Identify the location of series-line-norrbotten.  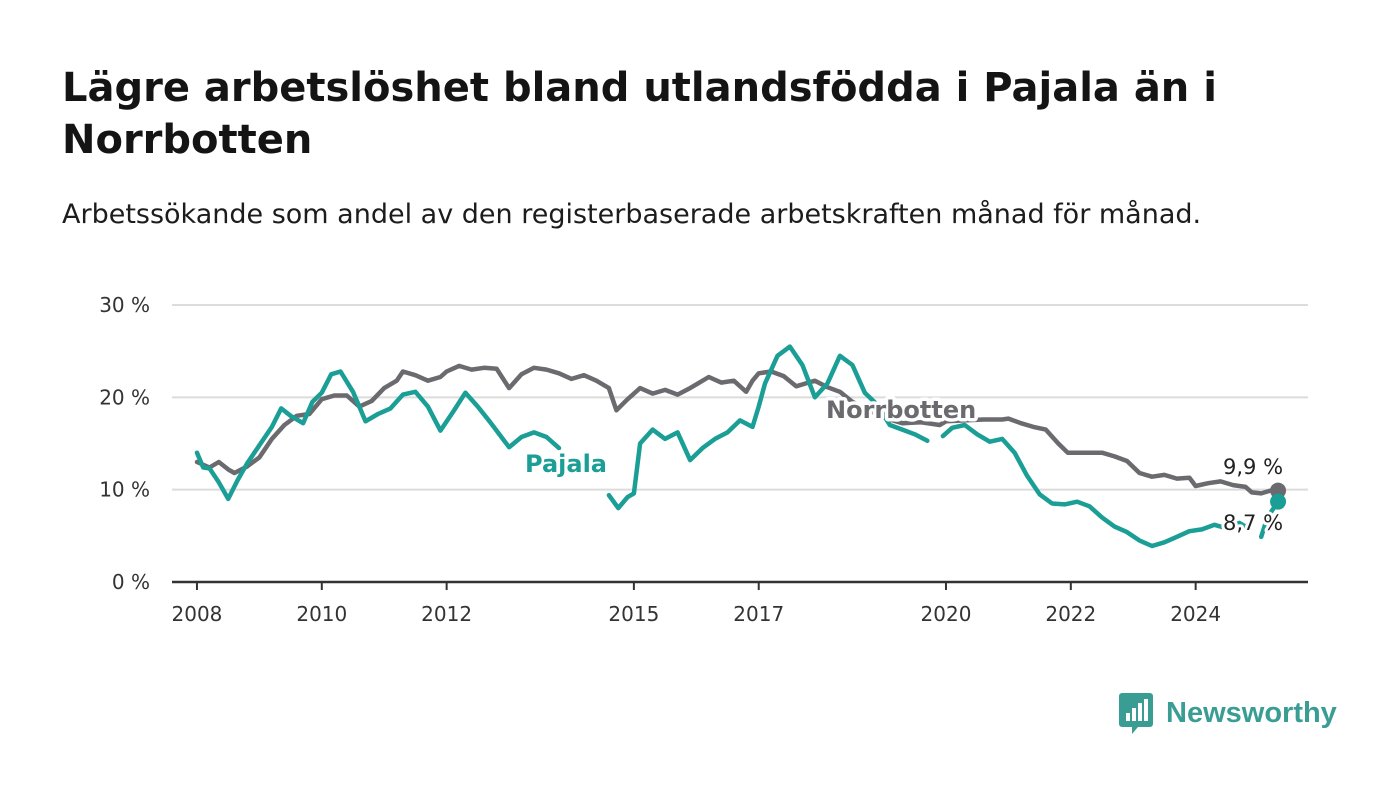
(737, 429).